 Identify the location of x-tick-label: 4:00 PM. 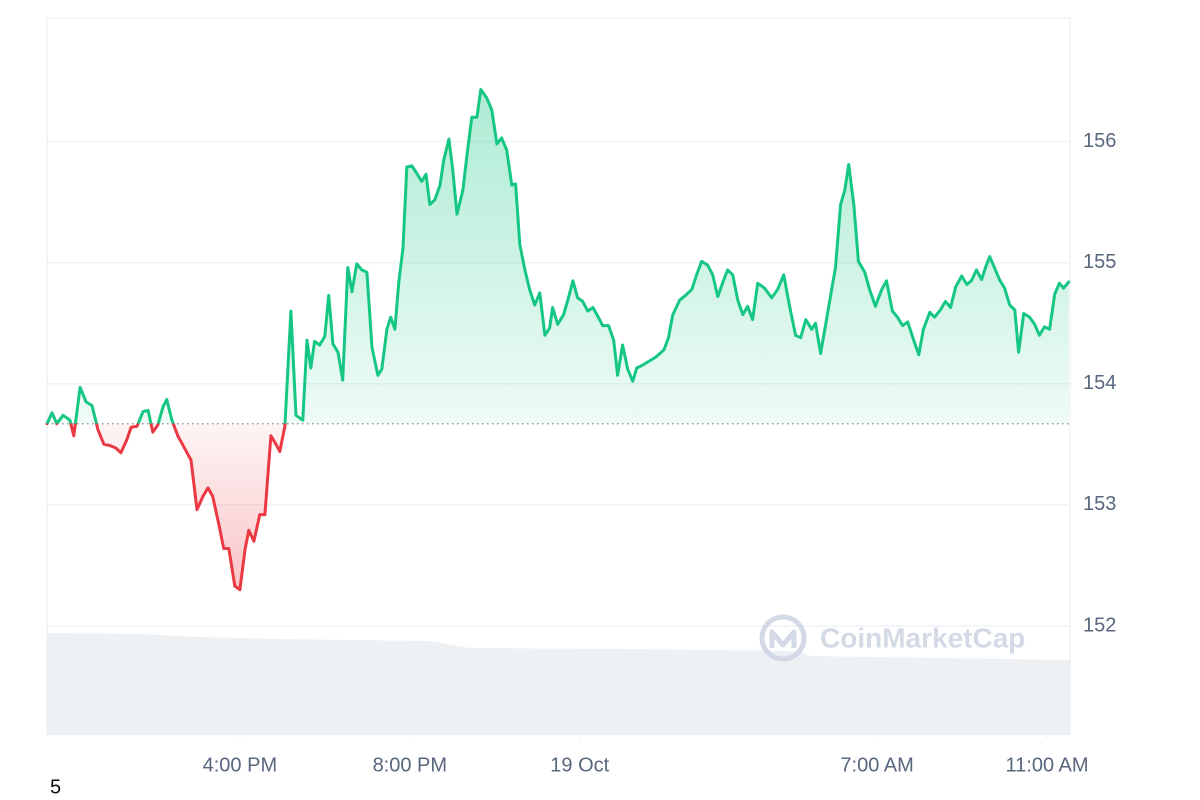
(240, 765).